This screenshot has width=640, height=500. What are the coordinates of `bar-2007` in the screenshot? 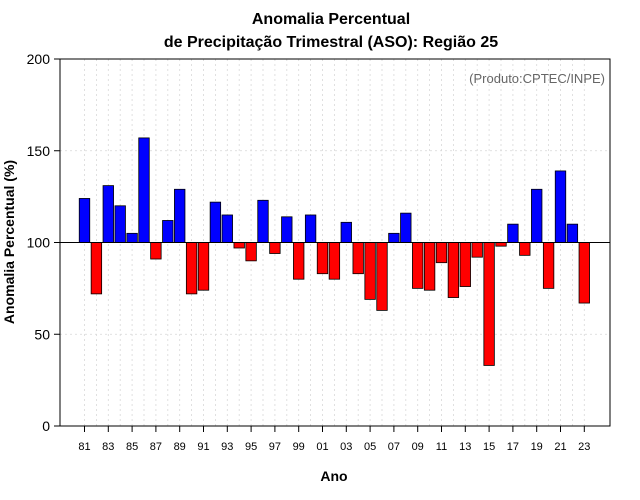 It's located at (394, 237).